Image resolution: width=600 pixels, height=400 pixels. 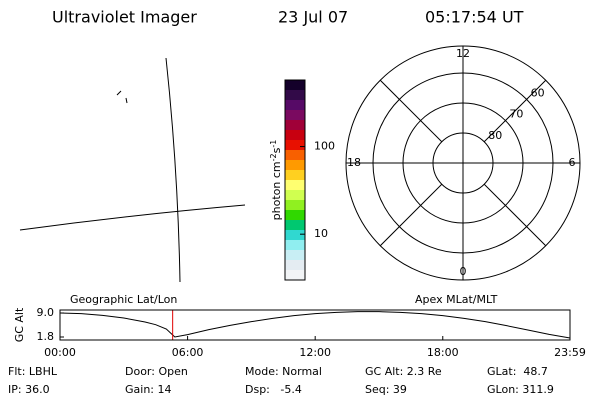 What do you see at coordinates (148, 389) in the screenshot?
I see `info-field: Gain: 14` at bounding box center [148, 389].